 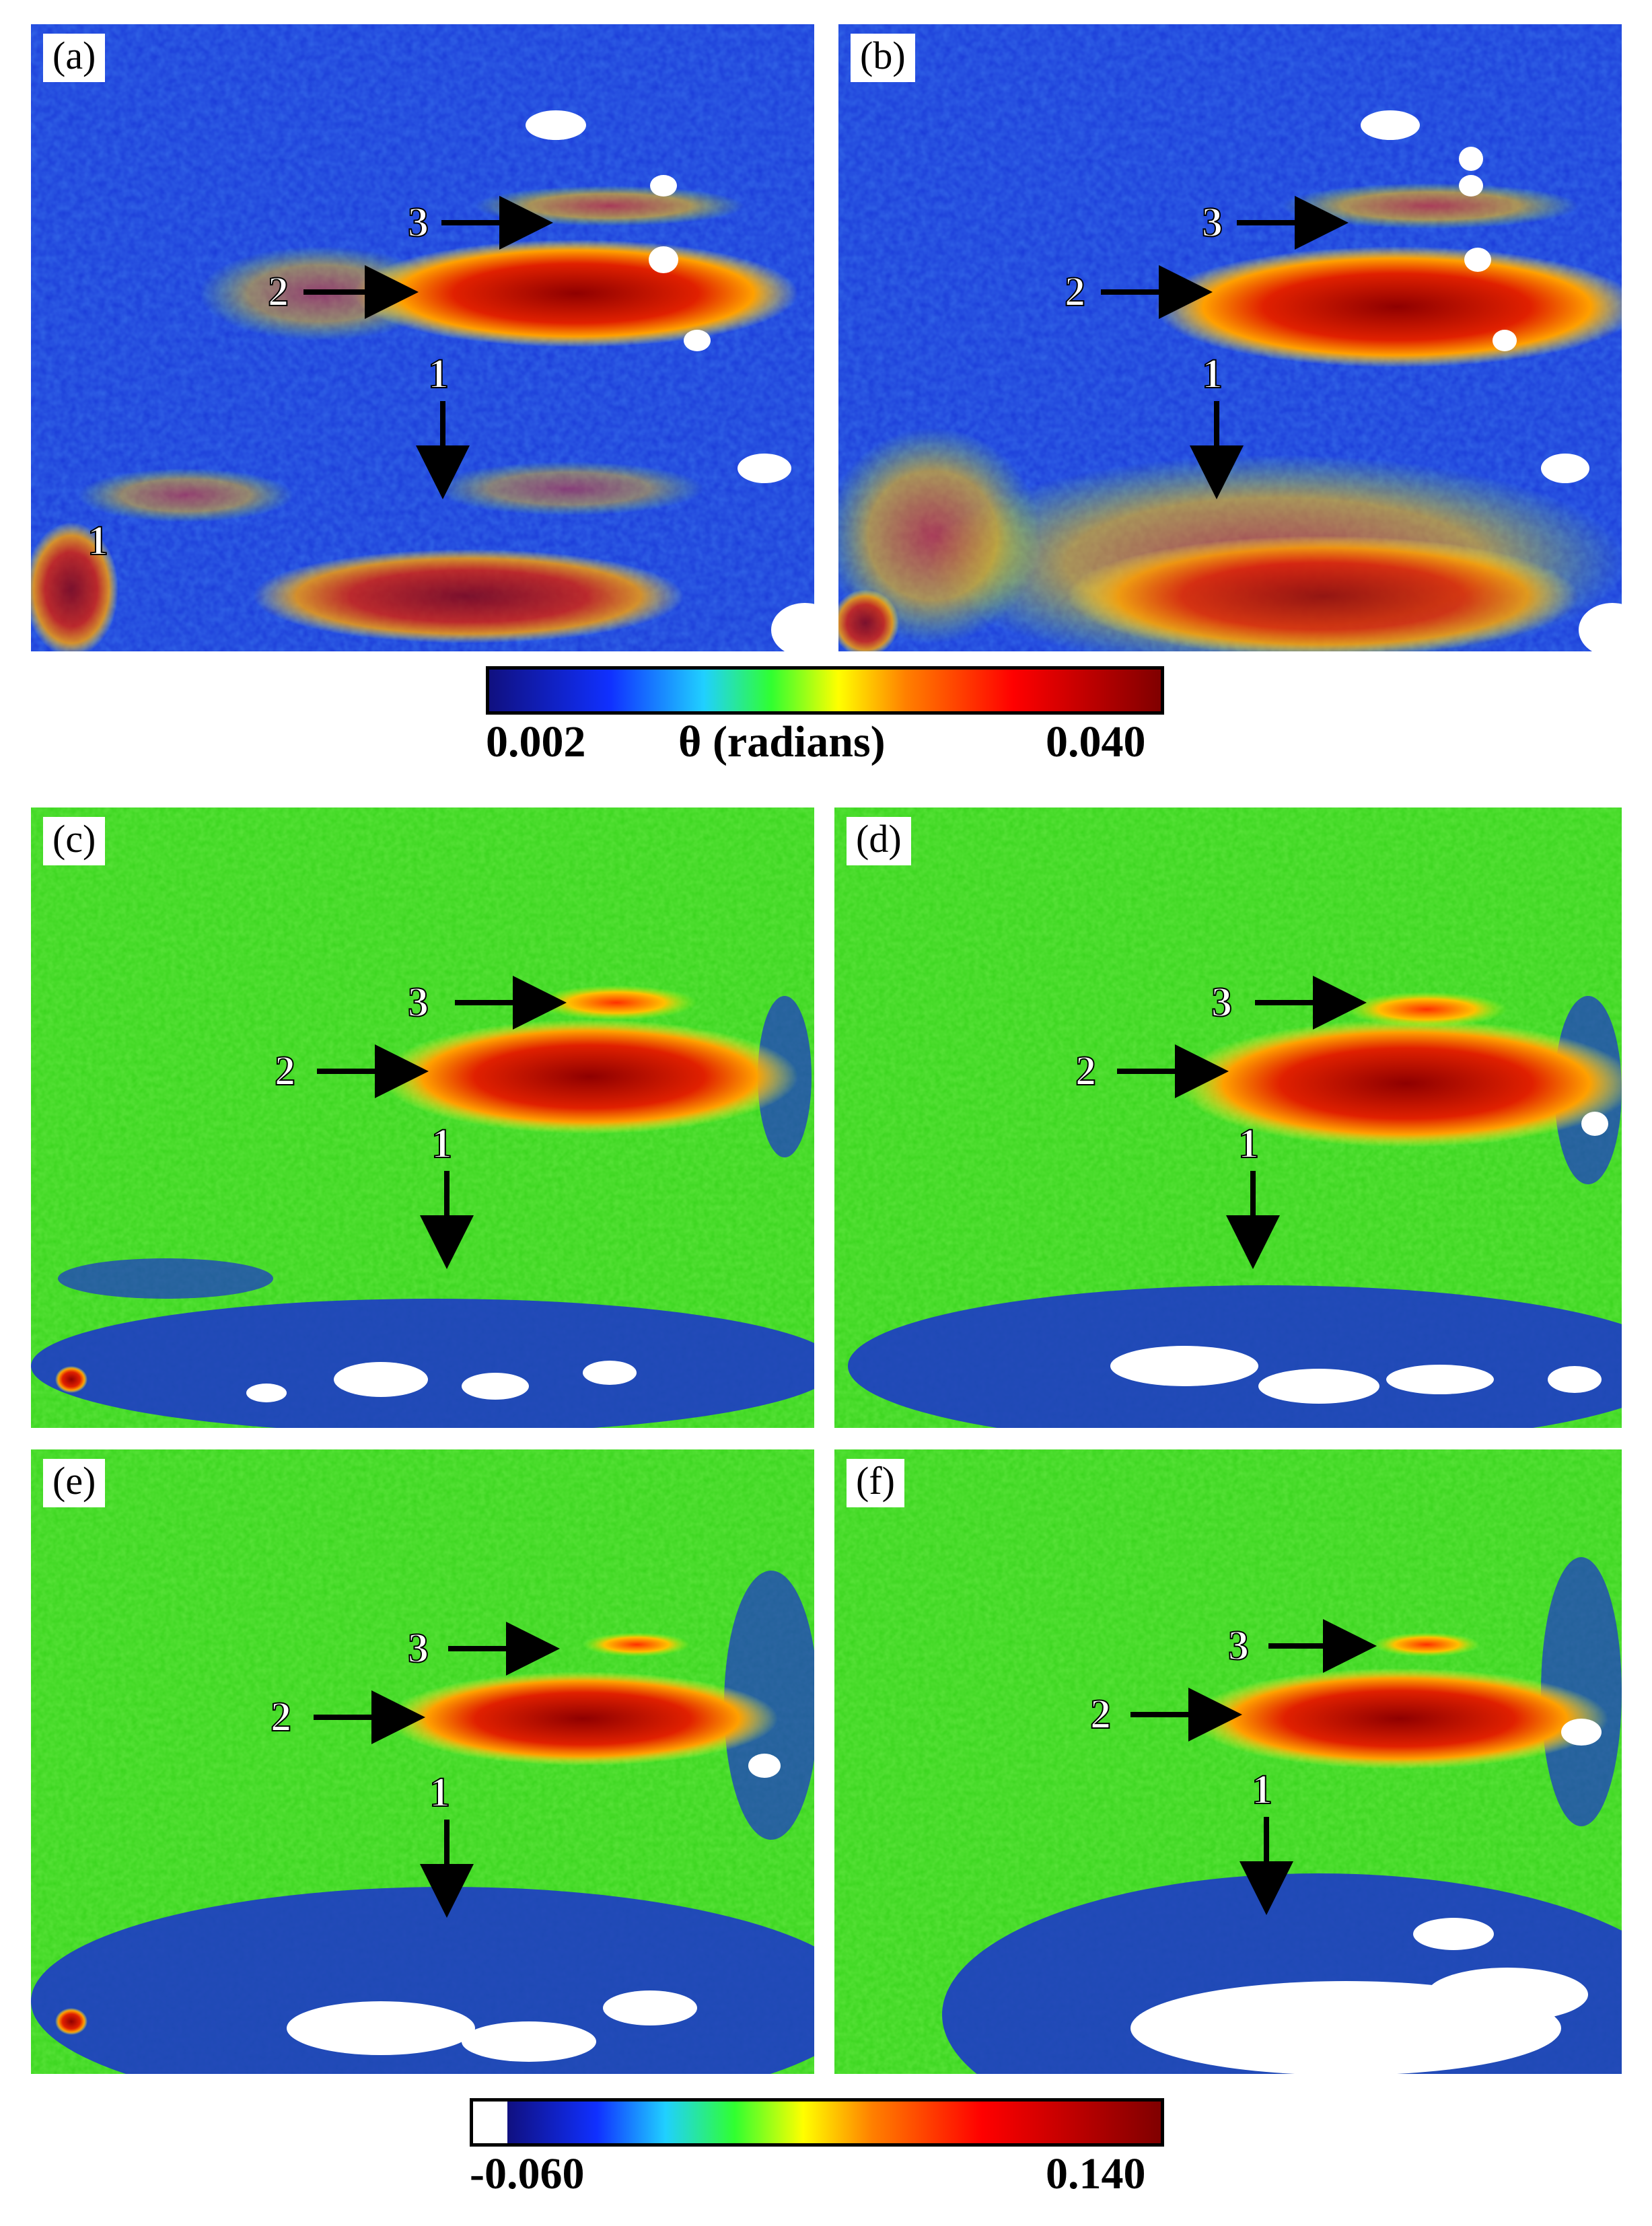 I want to click on strain-map-e: 3 2 1, so click(x=422, y=1761).